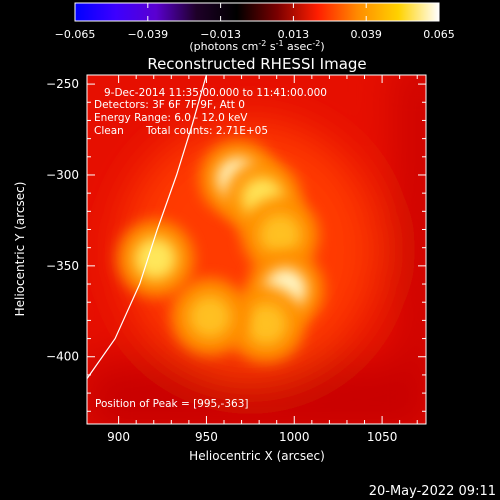 The image size is (500, 500). I want to click on colorbar-tick-label: −0.065, so click(75, 34).